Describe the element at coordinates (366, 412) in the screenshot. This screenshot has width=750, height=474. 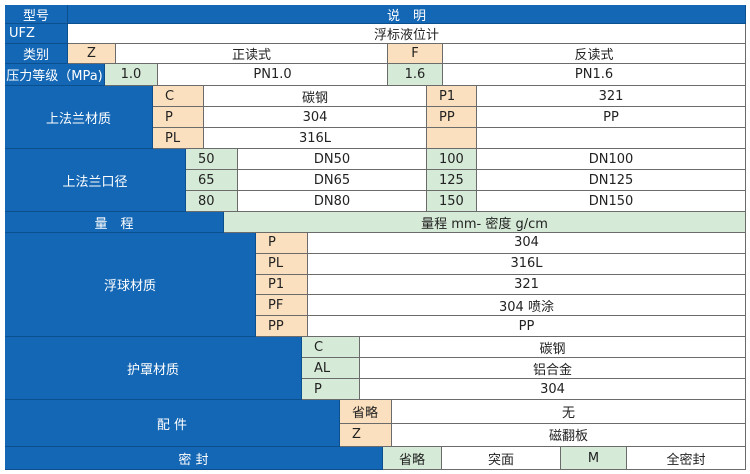
I see `accessory-code: 省略` at that location.